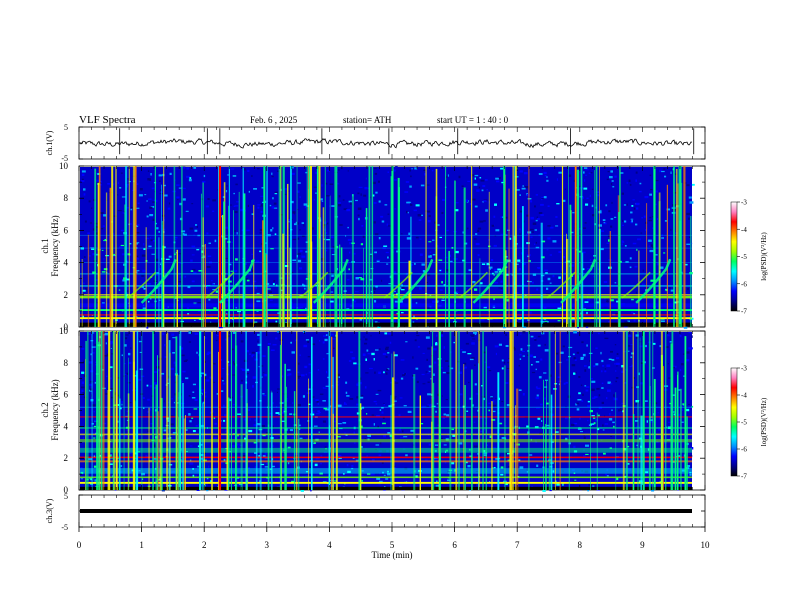 This screenshot has height=612, width=792. Describe the element at coordinates (734, 422) in the screenshot. I see `colorbar-gradient` at that location.